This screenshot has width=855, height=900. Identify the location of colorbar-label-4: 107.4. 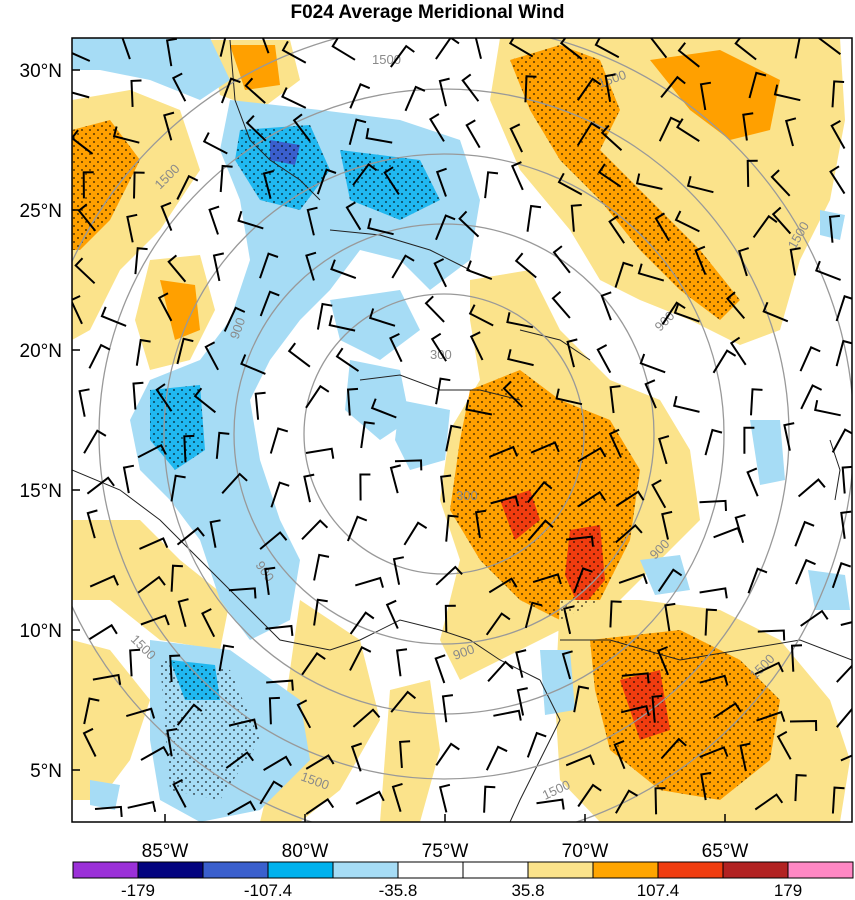
(658, 890).